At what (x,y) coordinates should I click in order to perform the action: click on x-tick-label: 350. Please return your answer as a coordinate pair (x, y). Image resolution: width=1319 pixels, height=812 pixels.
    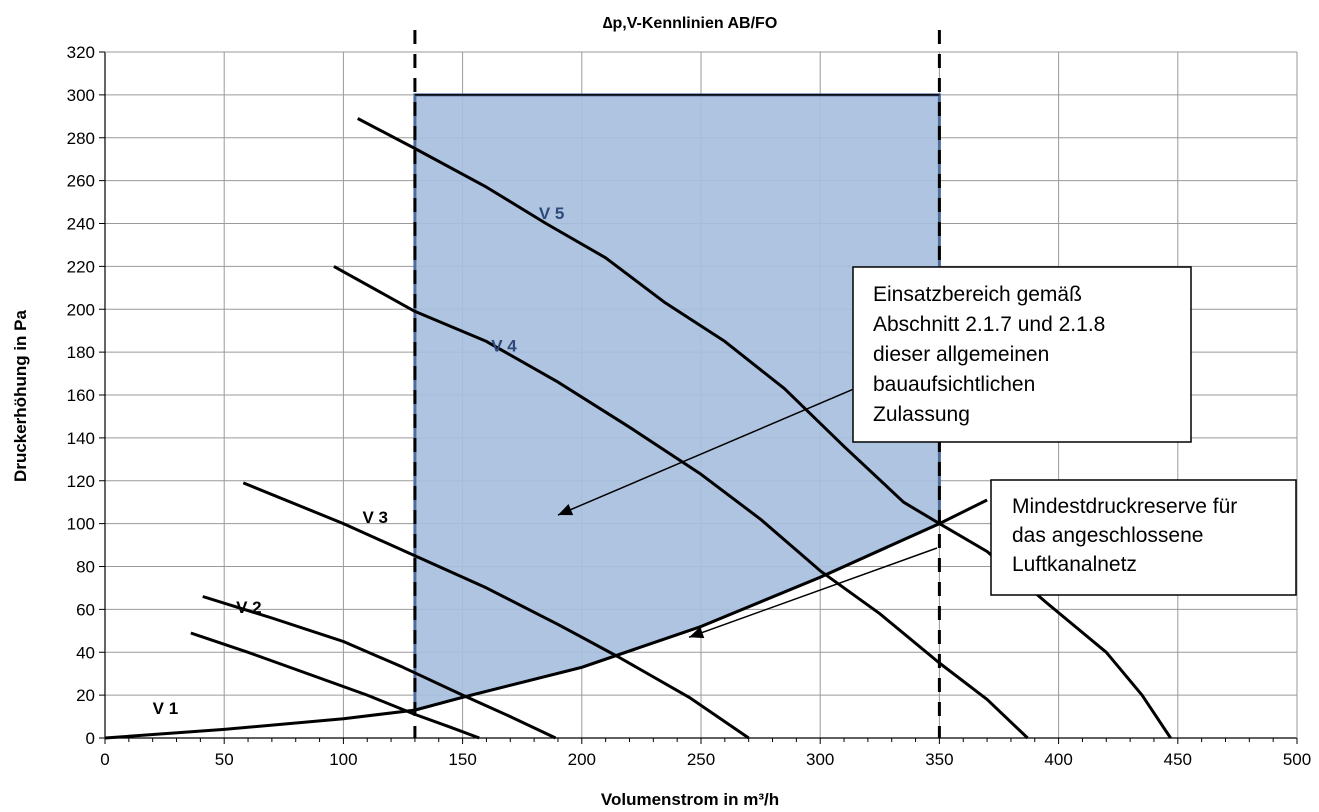
    Looking at the image, I should click on (939, 759).